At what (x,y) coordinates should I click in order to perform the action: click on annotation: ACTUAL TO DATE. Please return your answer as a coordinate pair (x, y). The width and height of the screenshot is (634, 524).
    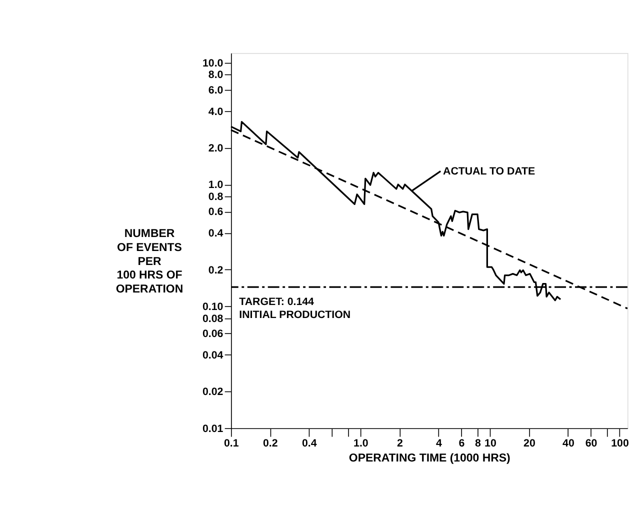
    Looking at the image, I should click on (489, 171).